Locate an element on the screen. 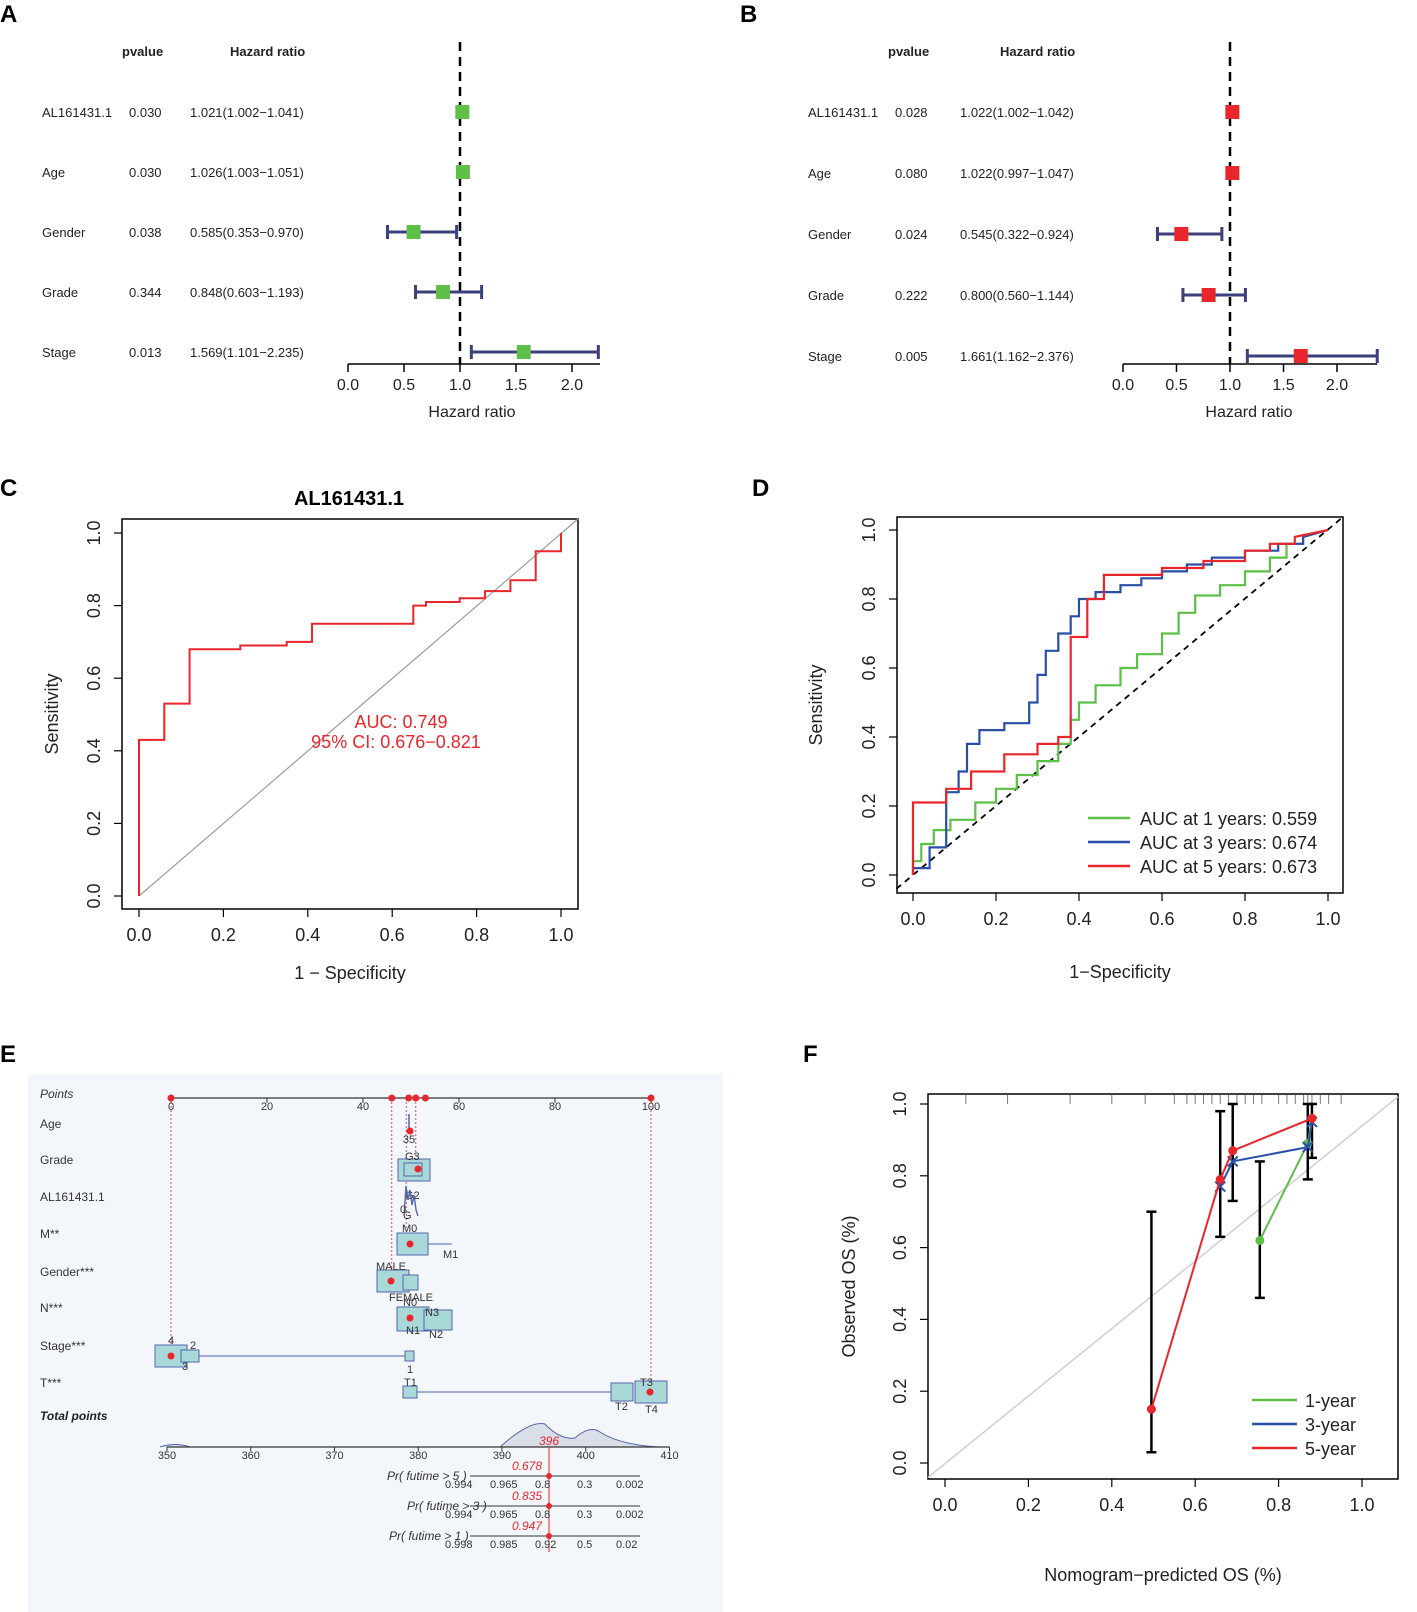 This screenshot has height=1612, width=1417. row-pvalue: 0.222 is located at coordinates (911, 295).